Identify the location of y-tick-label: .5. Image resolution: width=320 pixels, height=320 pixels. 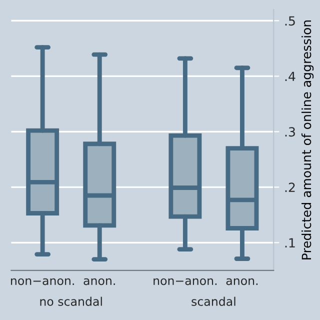
(290, 21).